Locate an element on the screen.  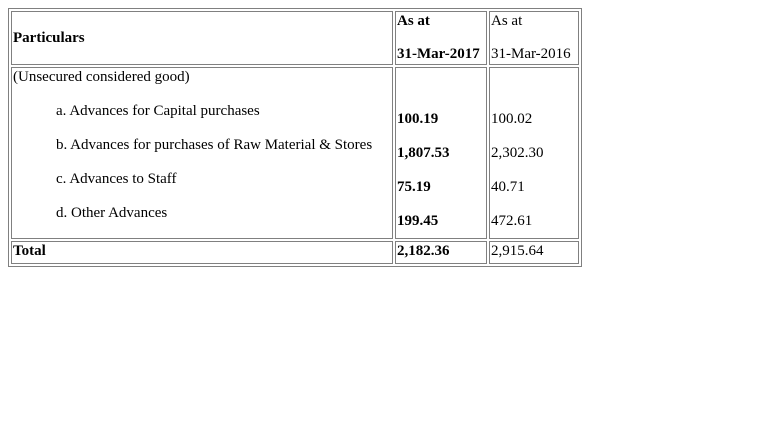
value-2016-staff: 40.71 is located at coordinates (508, 187).